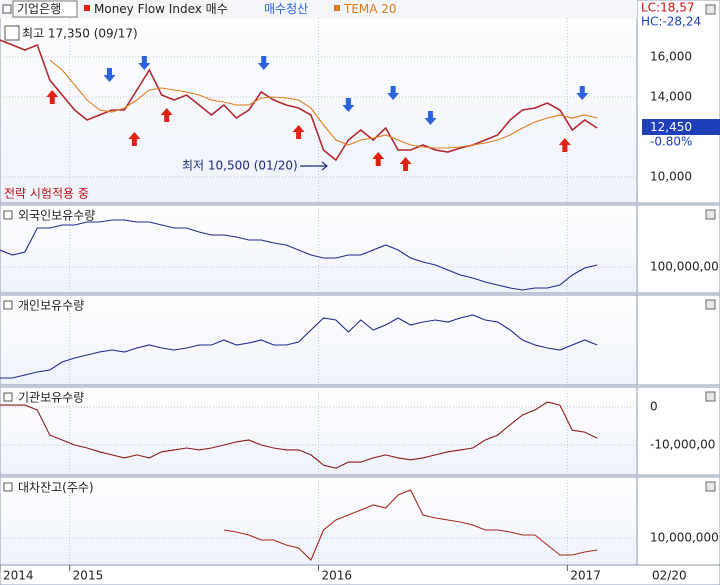 The height and width of the screenshot is (585, 720). I want to click on panel-title: 기관보유수량, so click(51, 398).